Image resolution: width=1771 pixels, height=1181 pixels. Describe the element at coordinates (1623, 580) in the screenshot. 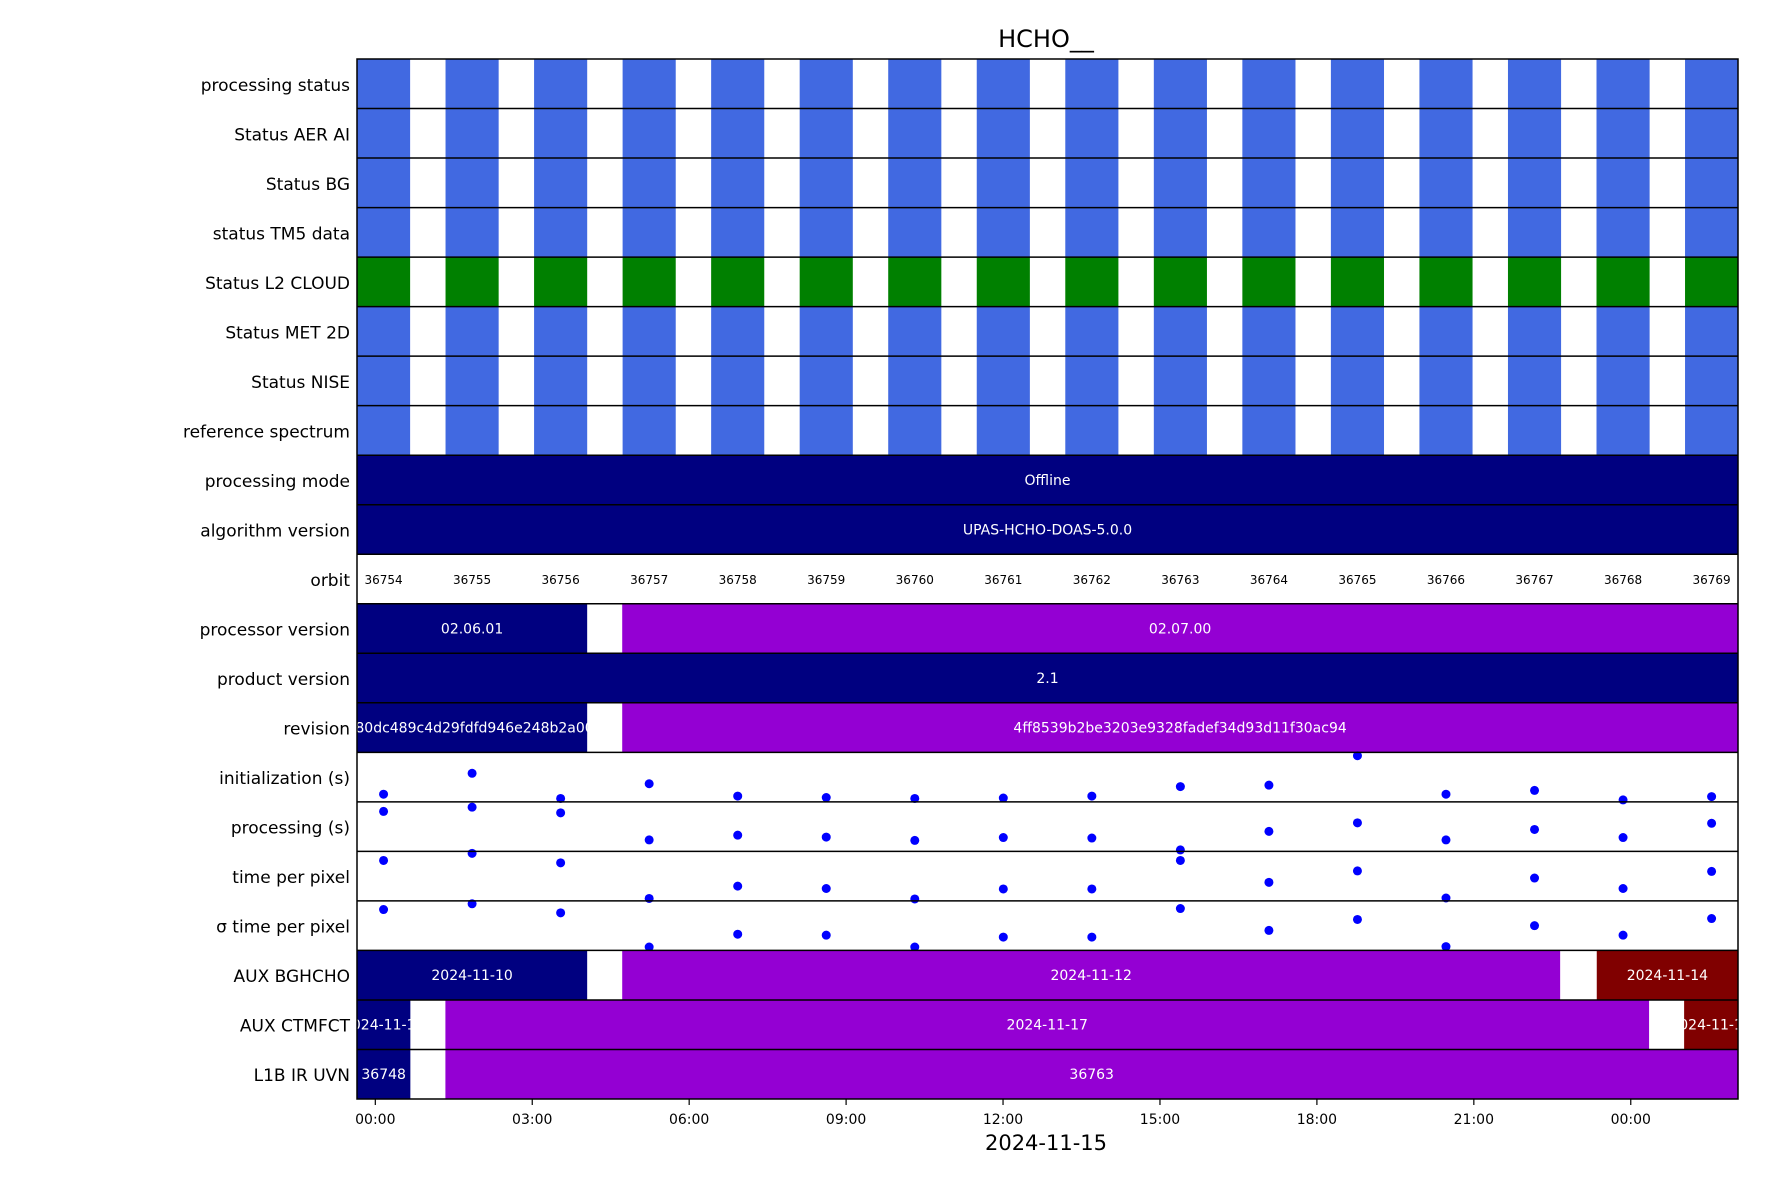

I see `orbit-label: 36768` at that location.